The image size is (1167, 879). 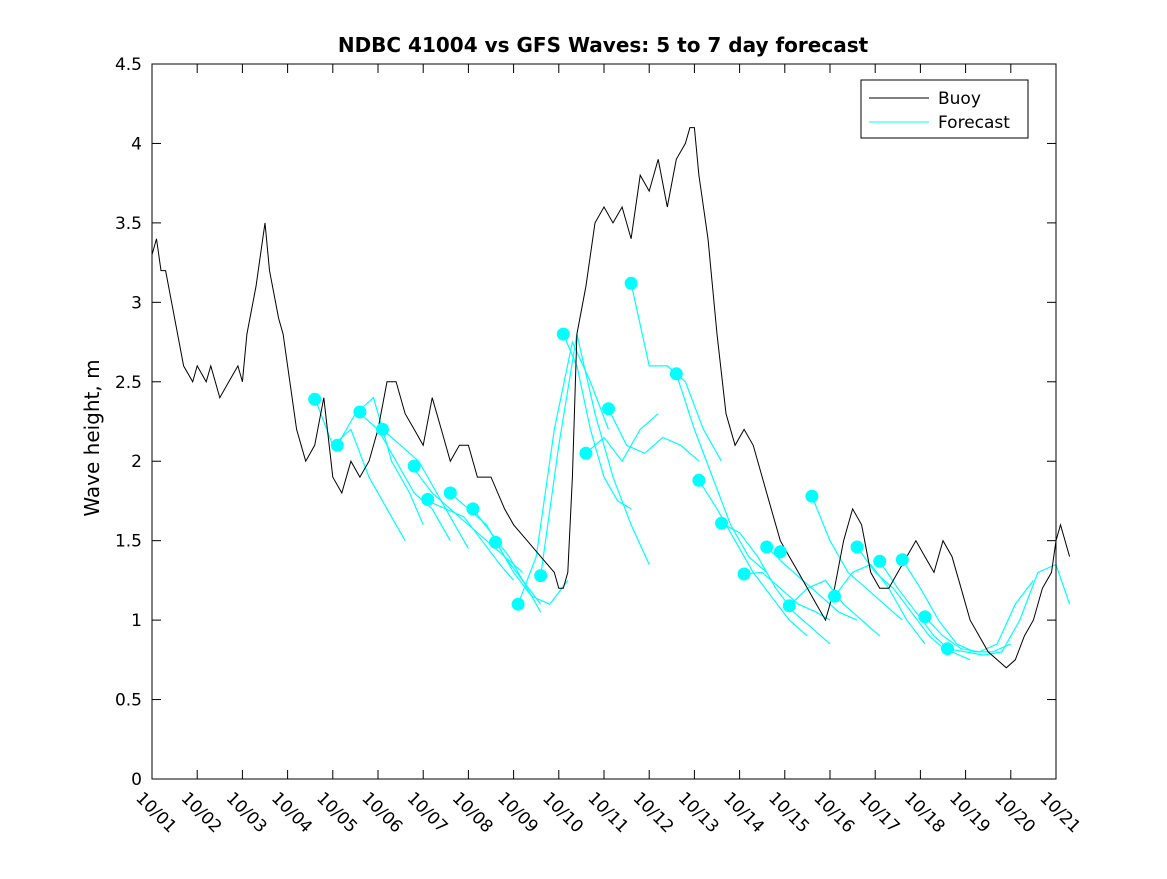 What do you see at coordinates (136, 780) in the screenshot?
I see `y-tick-label-0: 0` at bounding box center [136, 780].